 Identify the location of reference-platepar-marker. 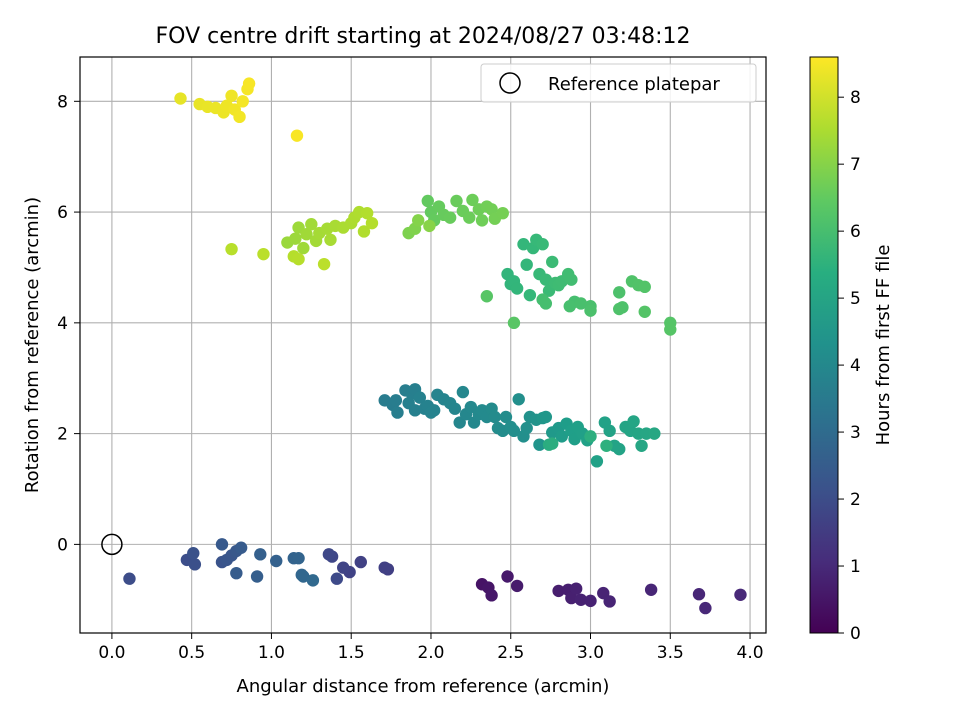
(112, 544).